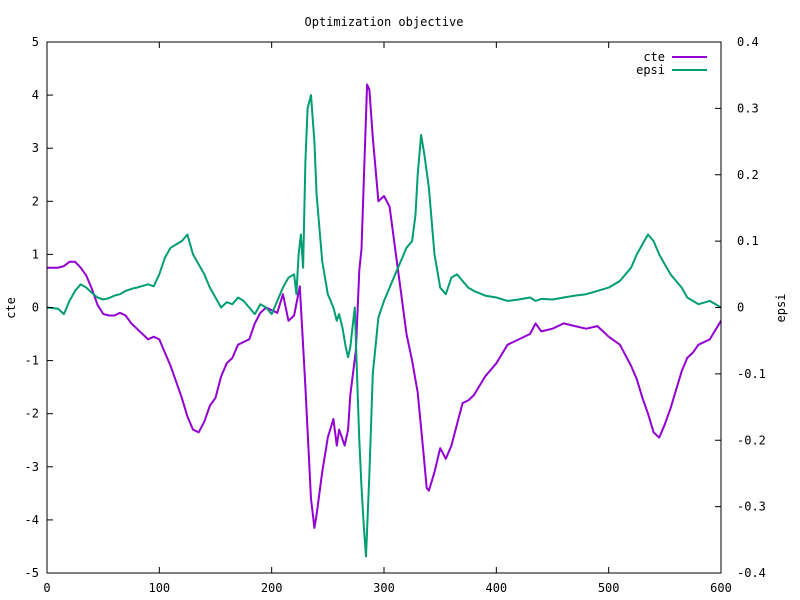 This screenshot has height=600, width=800. What do you see at coordinates (272, 588) in the screenshot?
I see `x-tick-label: 200` at bounding box center [272, 588].